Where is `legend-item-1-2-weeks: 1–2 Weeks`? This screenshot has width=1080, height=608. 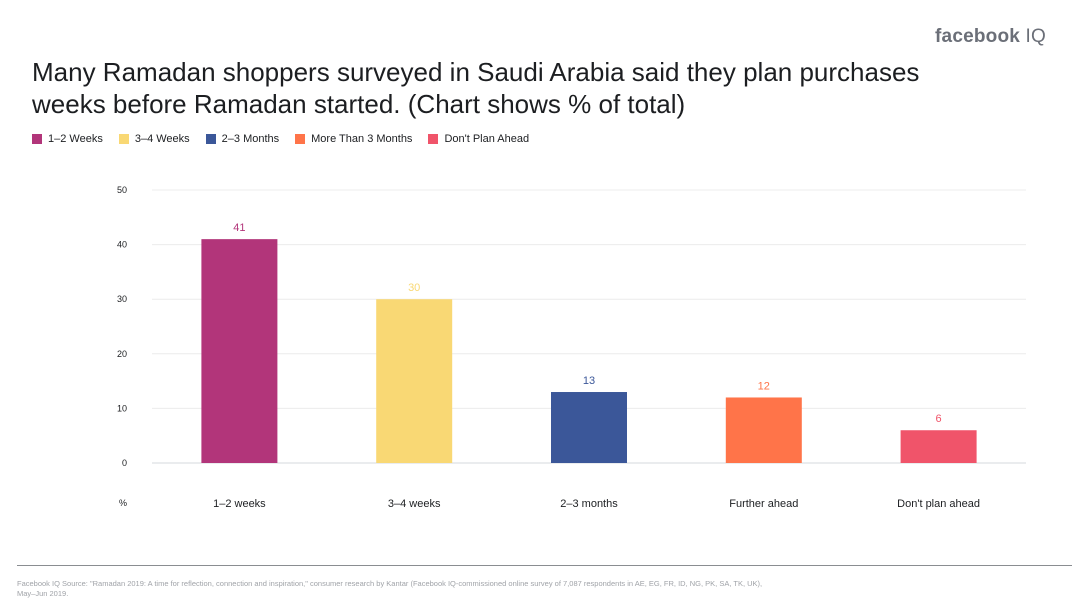
legend-item-1-2-weeks: 1–2 Weeks is located at coordinates (67, 139).